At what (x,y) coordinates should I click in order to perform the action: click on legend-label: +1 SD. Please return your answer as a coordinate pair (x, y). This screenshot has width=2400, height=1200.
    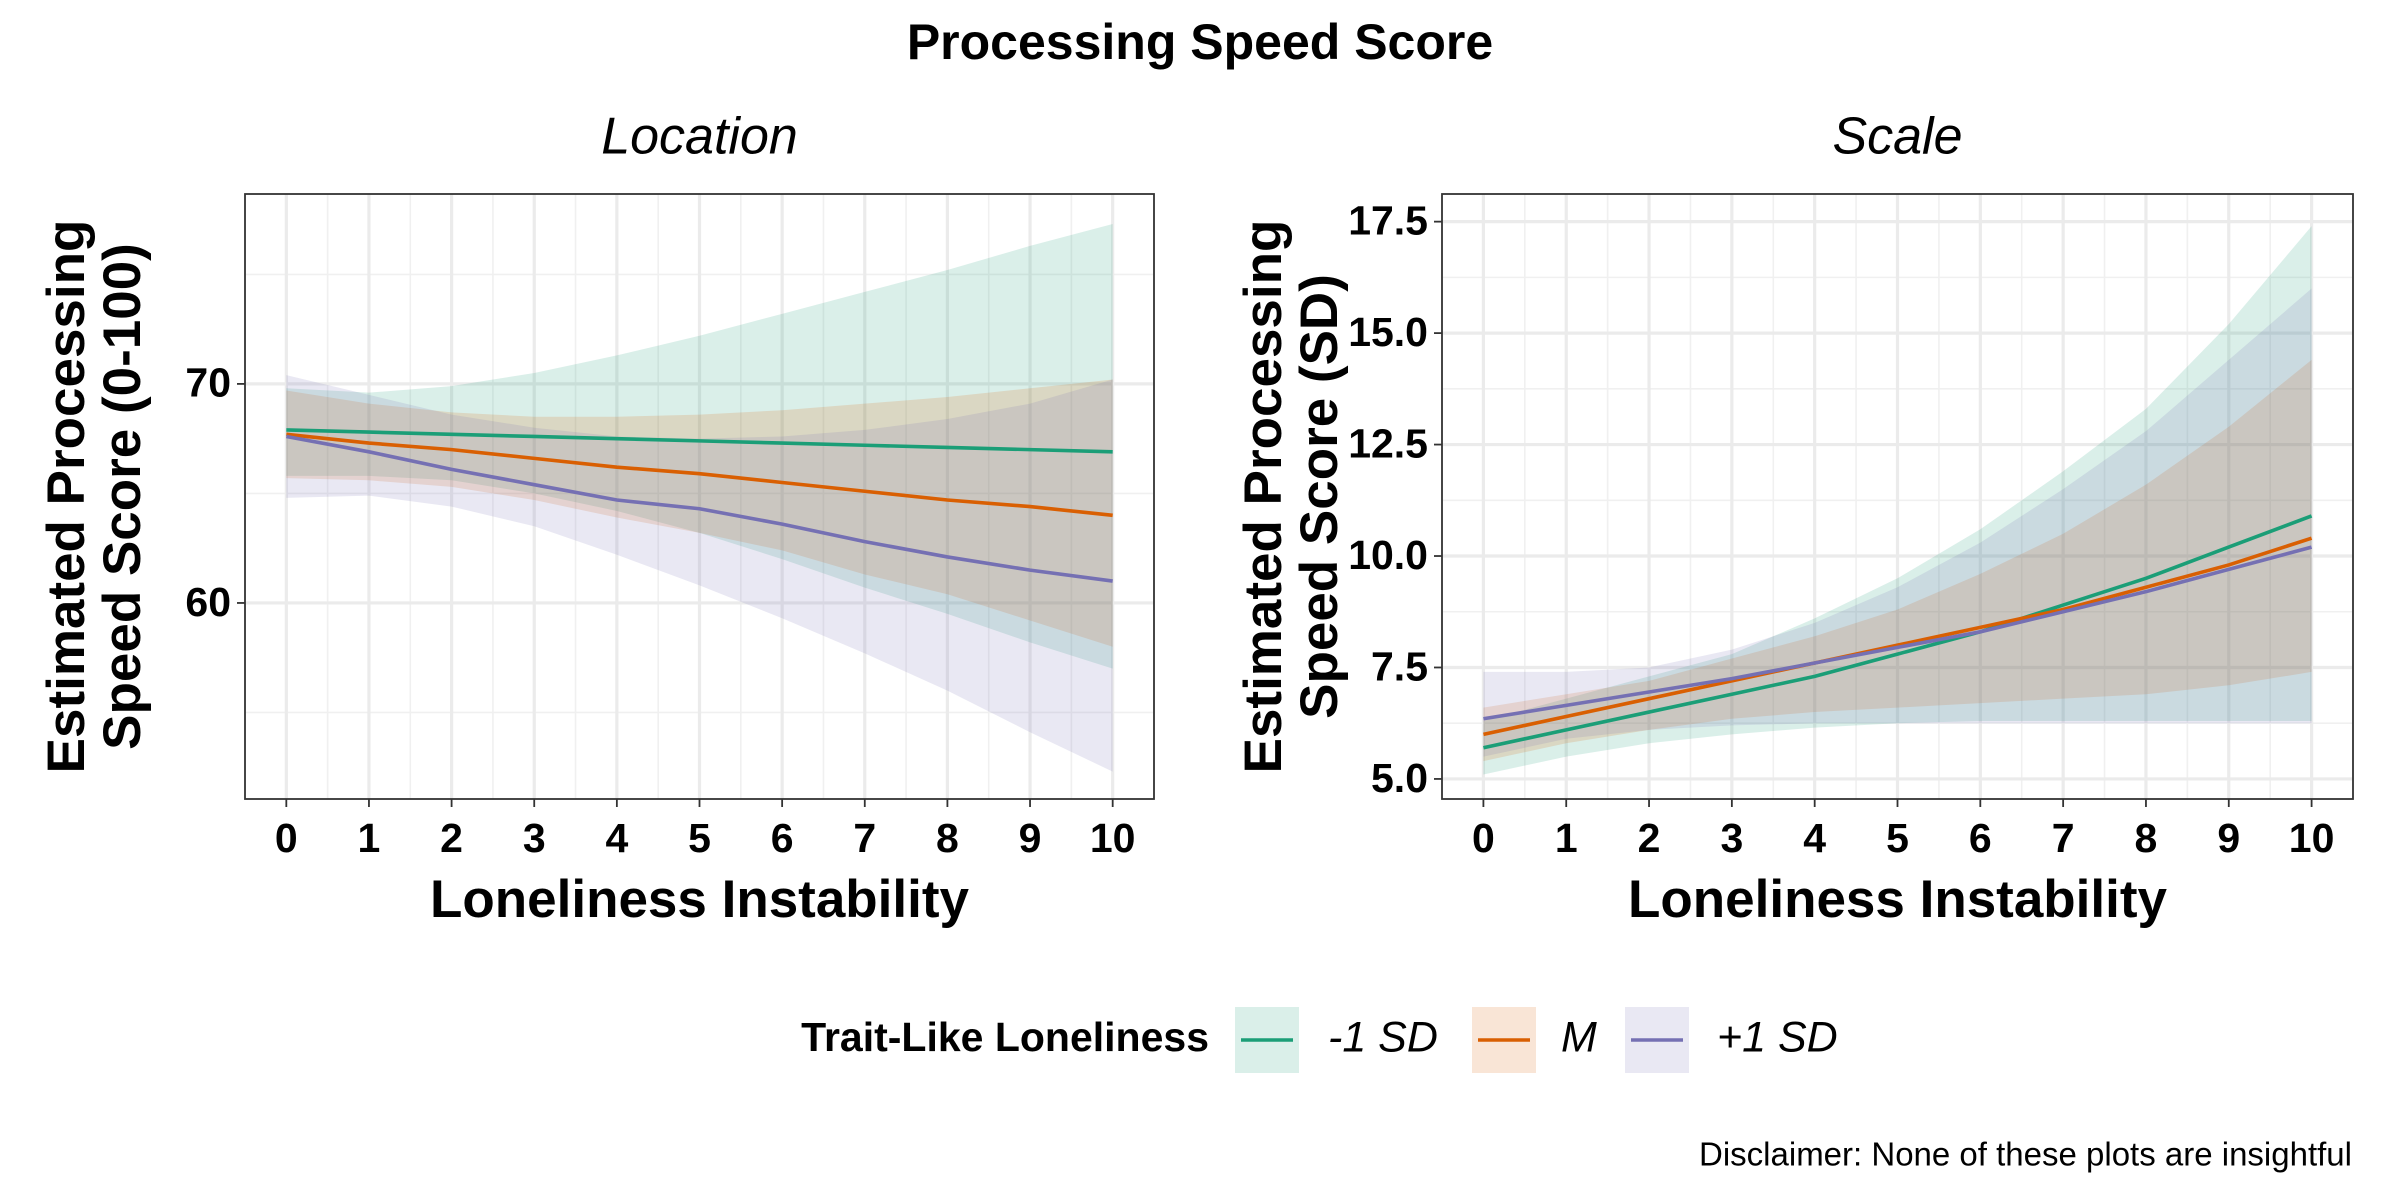
    Looking at the image, I should click on (1777, 1037).